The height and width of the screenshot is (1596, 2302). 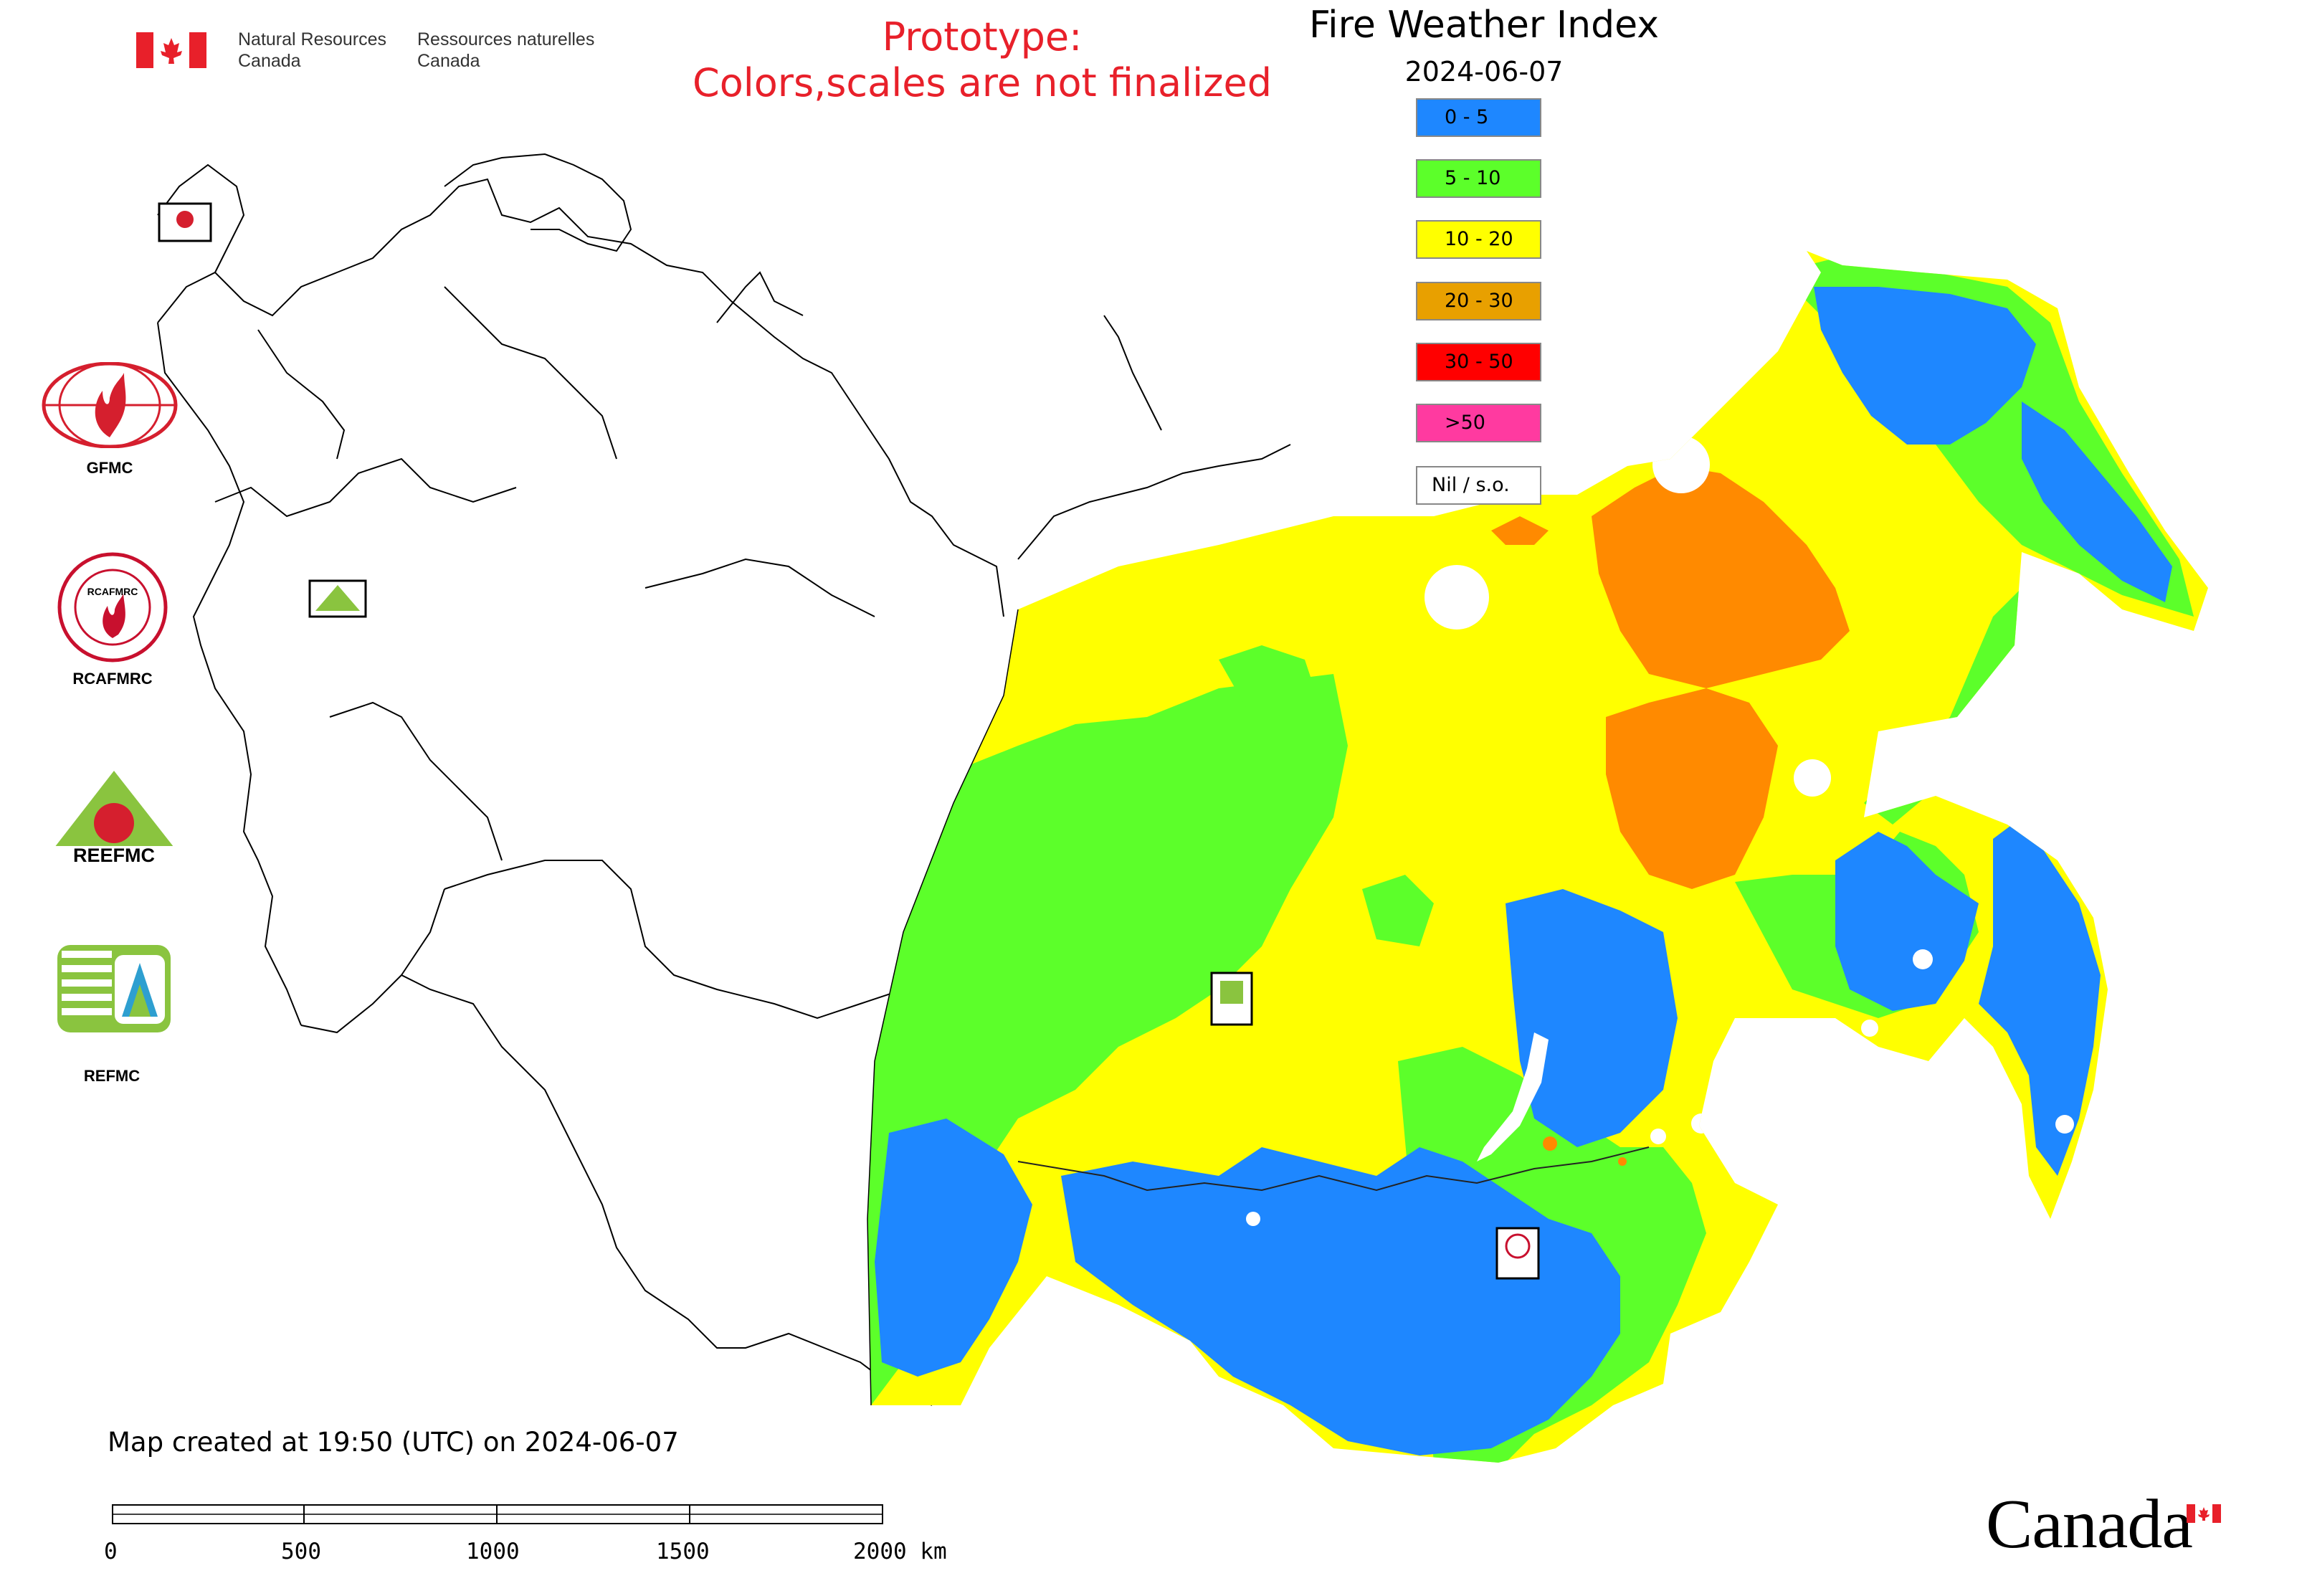 I want to click on refmc-logo-label: REFMC, so click(x=112, y=1076).